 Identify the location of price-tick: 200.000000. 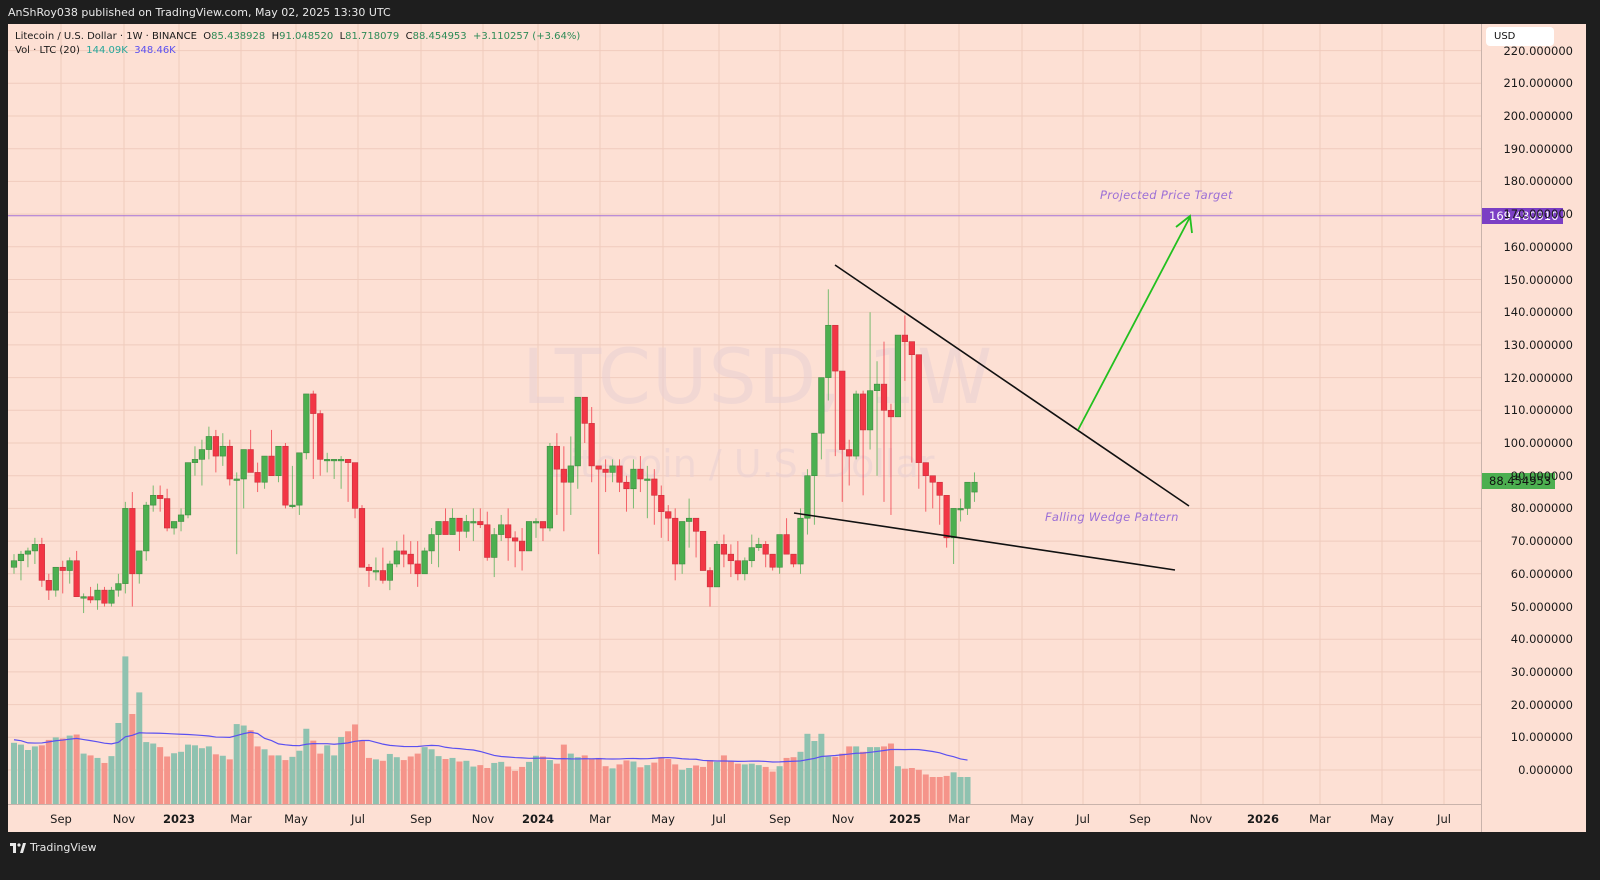
(1538, 116).